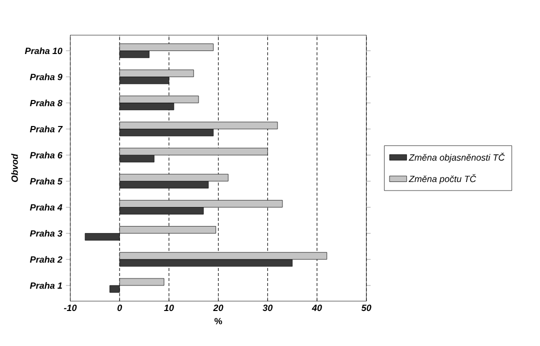  What do you see at coordinates (46, 129) in the screenshot?
I see `y-tick-label: Praha 7` at bounding box center [46, 129].